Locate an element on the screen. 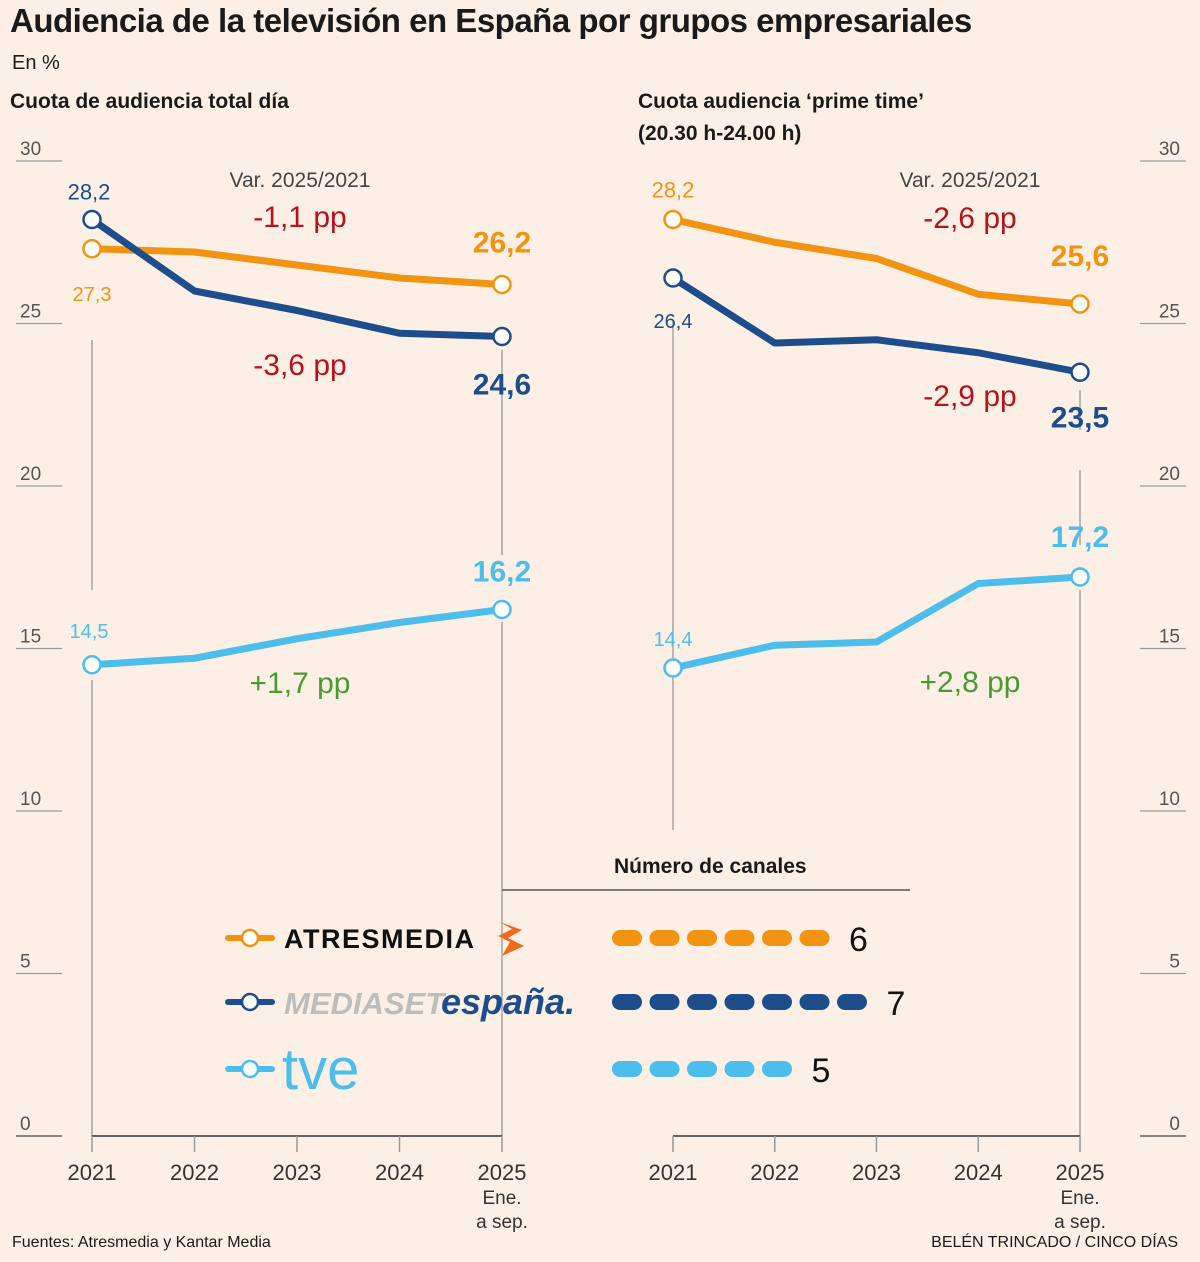  right-tve-line is located at coordinates (876, 622).